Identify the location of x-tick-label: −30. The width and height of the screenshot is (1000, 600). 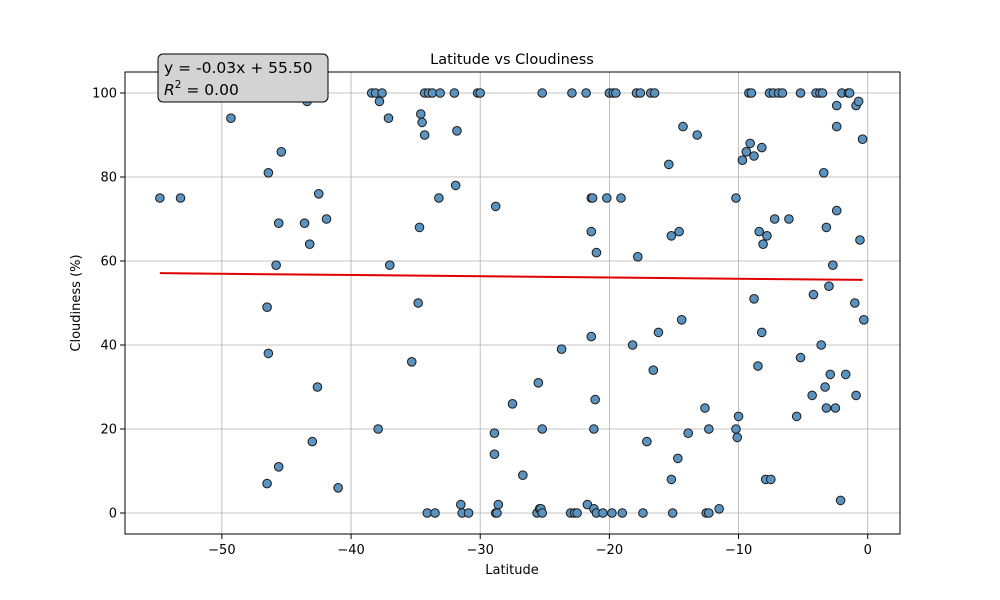
(479, 550).